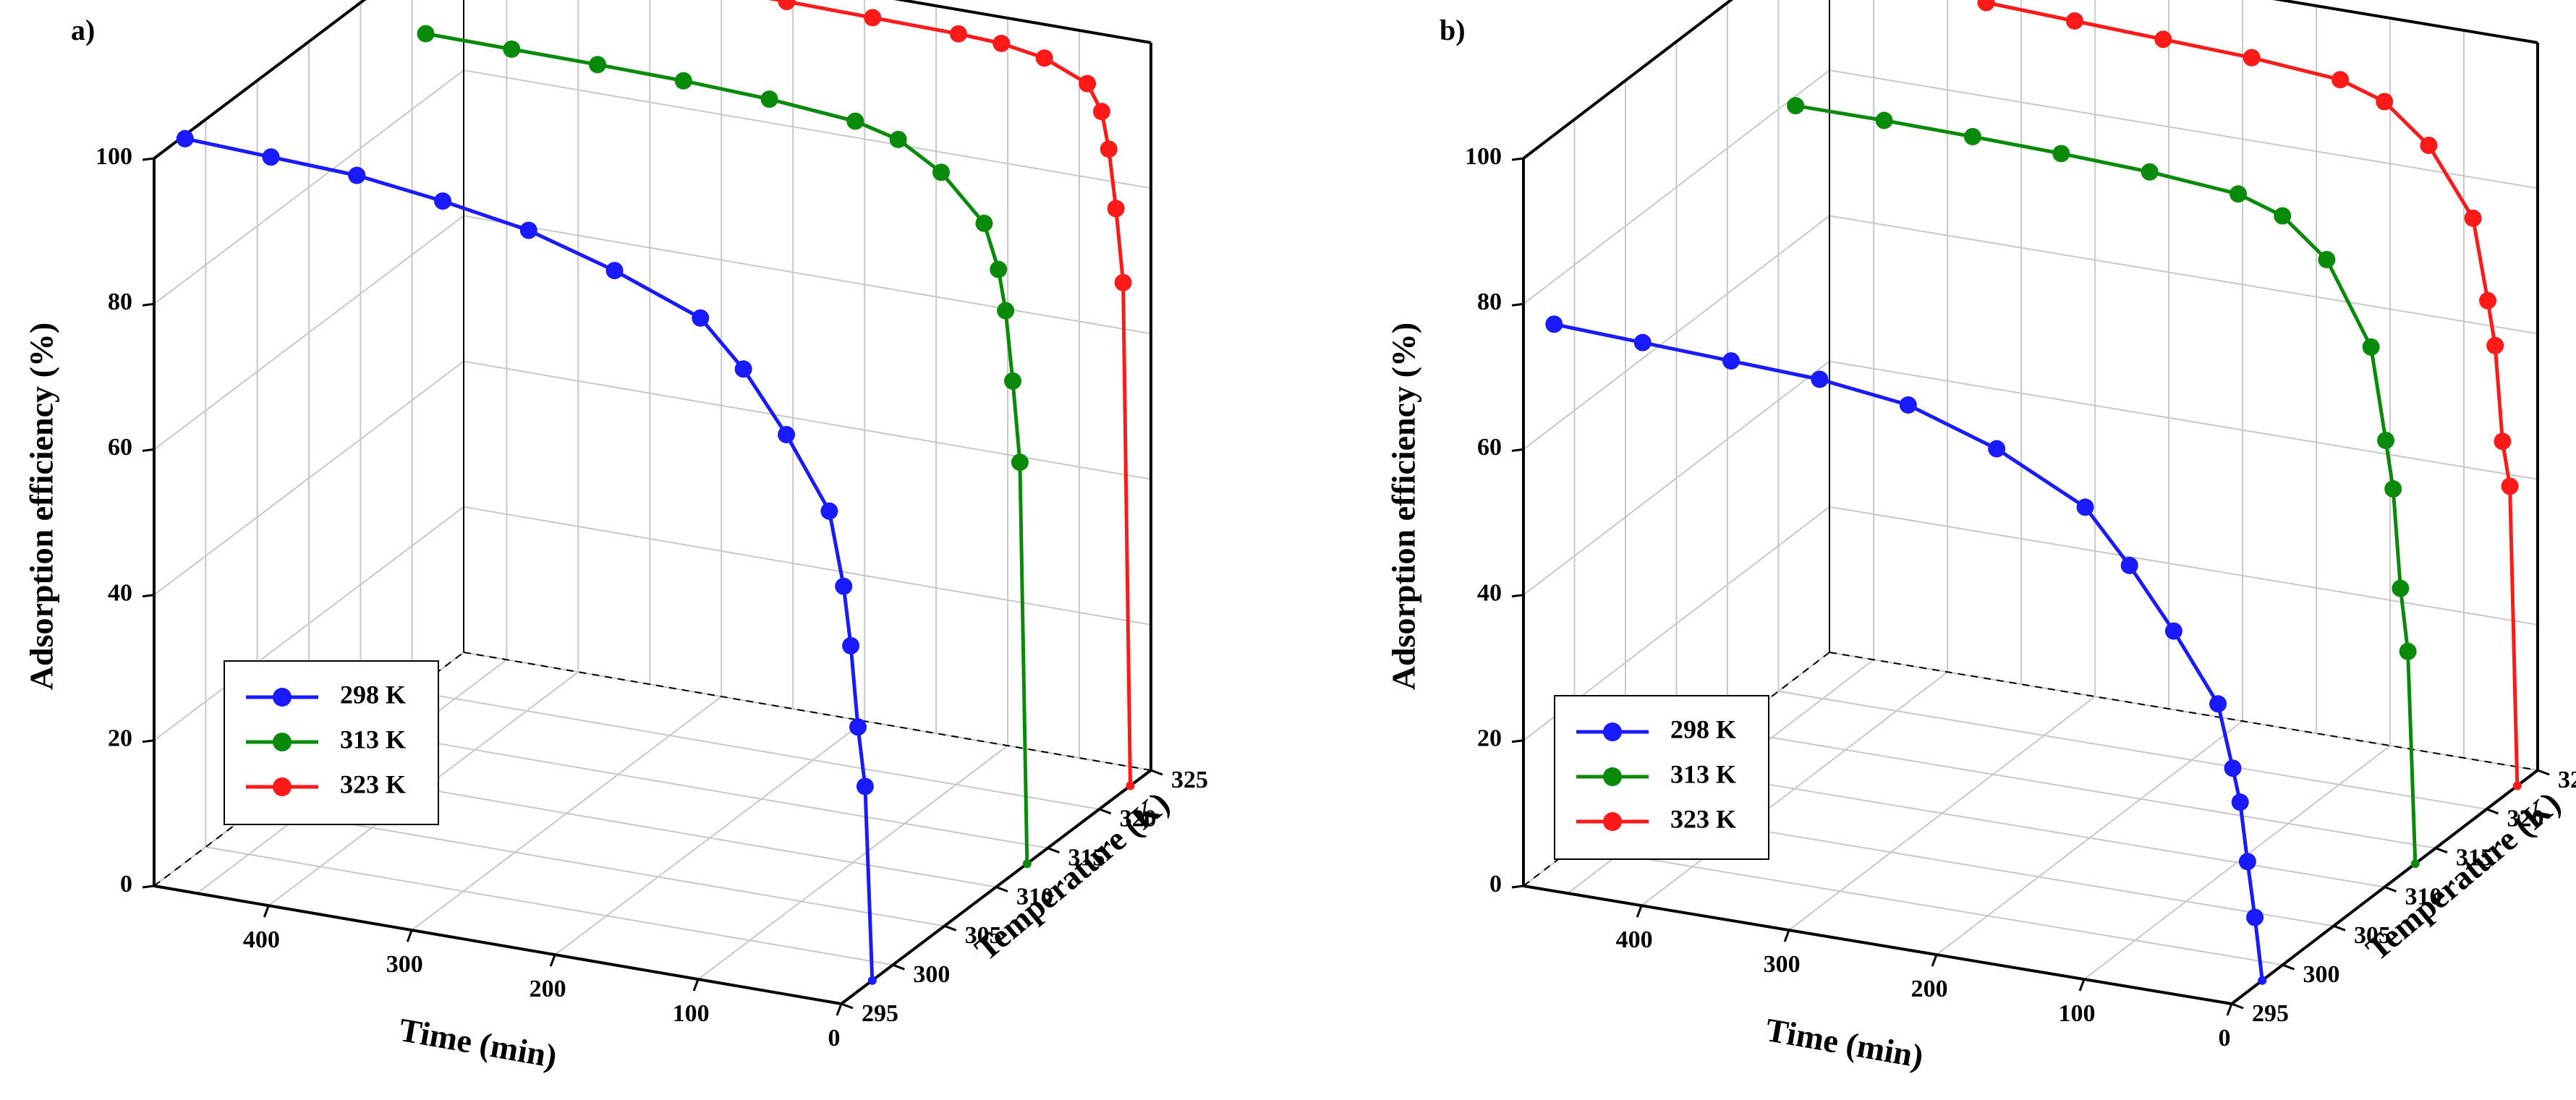 The height and width of the screenshot is (1100, 2576). What do you see at coordinates (1489, 302) in the screenshot?
I see `y-tick-label: 80` at bounding box center [1489, 302].